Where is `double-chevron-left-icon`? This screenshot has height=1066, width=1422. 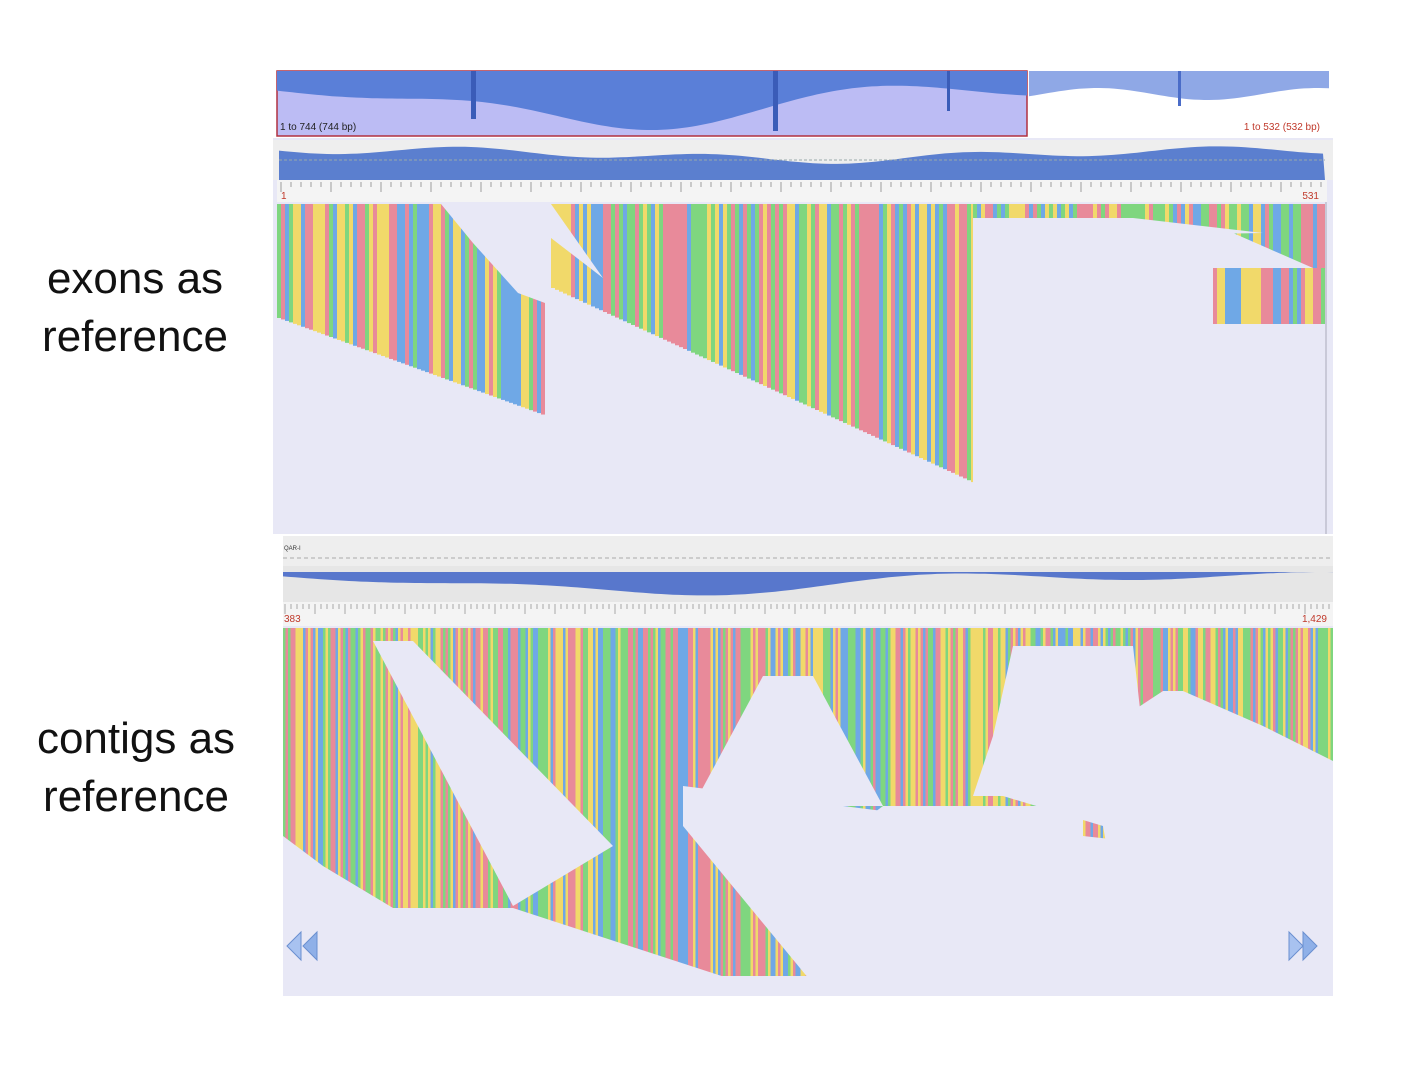 double-chevron-left-icon is located at coordinates (302, 946).